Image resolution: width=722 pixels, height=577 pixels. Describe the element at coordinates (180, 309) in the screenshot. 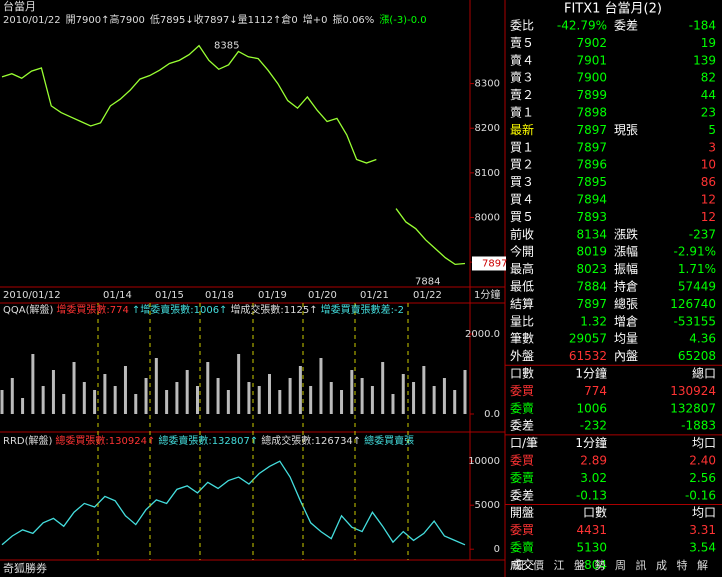

I see `panel-header: ↑增委賣張數:1006↑` at that location.